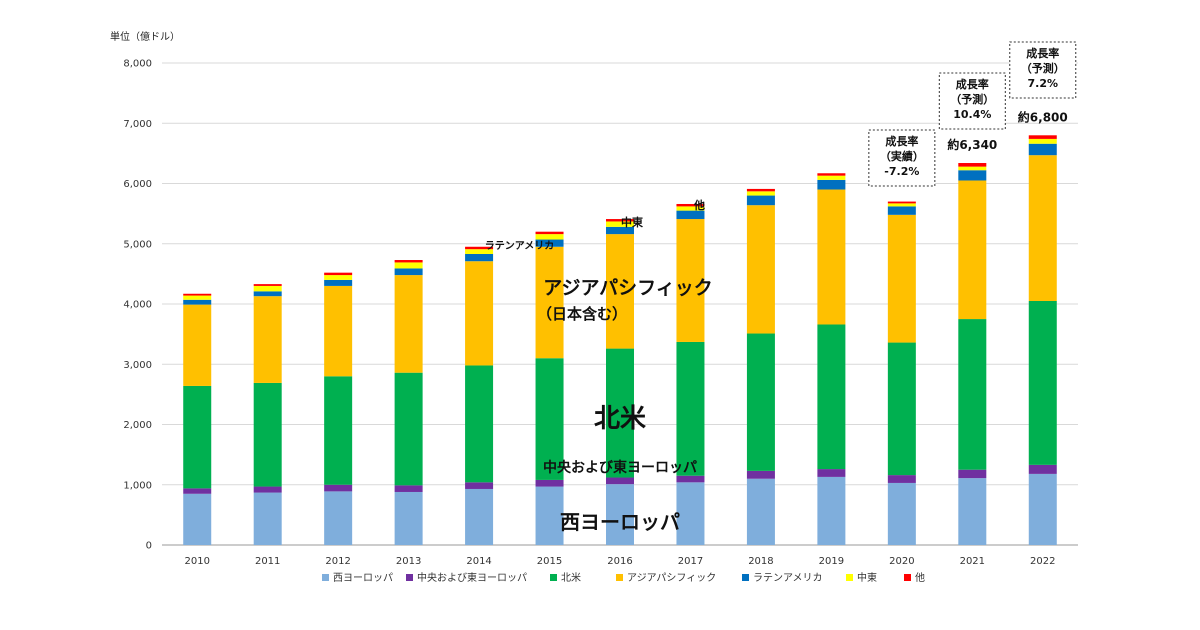 This screenshot has height=630, width=1200. Describe the element at coordinates (627, 288) in the screenshot. I see `series-inline-label: アジアパシフィック` at that location.